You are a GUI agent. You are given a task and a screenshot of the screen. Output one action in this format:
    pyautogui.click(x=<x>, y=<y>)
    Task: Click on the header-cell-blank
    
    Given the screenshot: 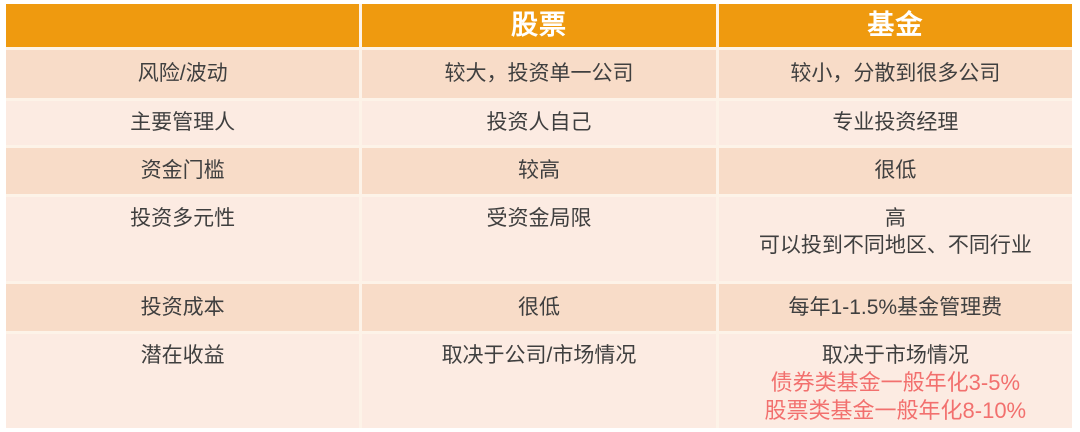 What is the action you would take?
    pyautogui.click(x=183, y=25)
    